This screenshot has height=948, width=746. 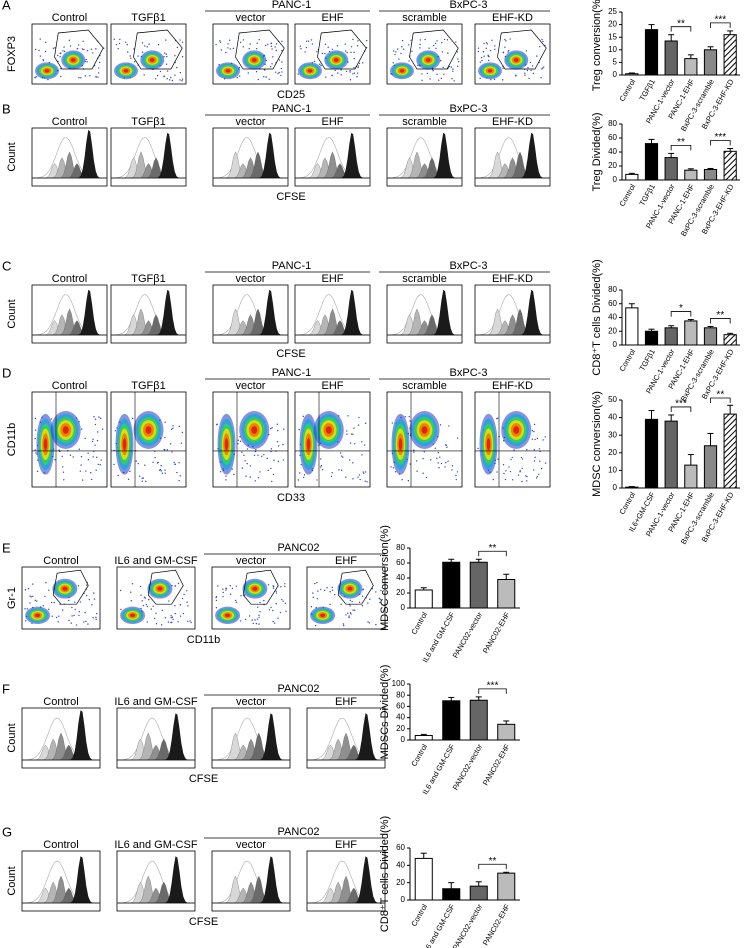 I want to click on x-tick-label: Control, so click(x=627, y=360).